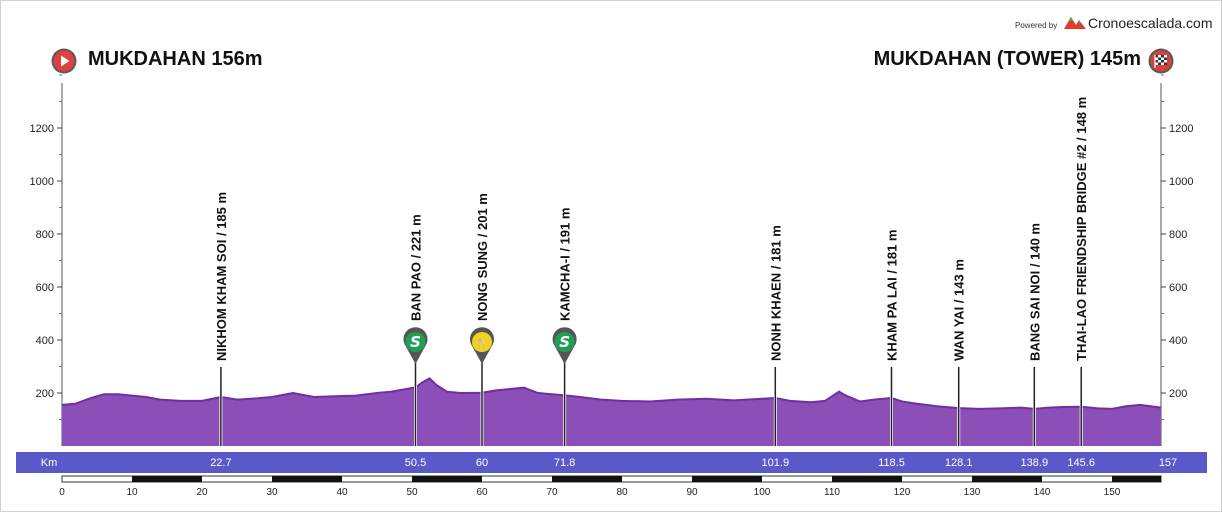  I want to click on x-tick-label: 100, so click(762, 492).